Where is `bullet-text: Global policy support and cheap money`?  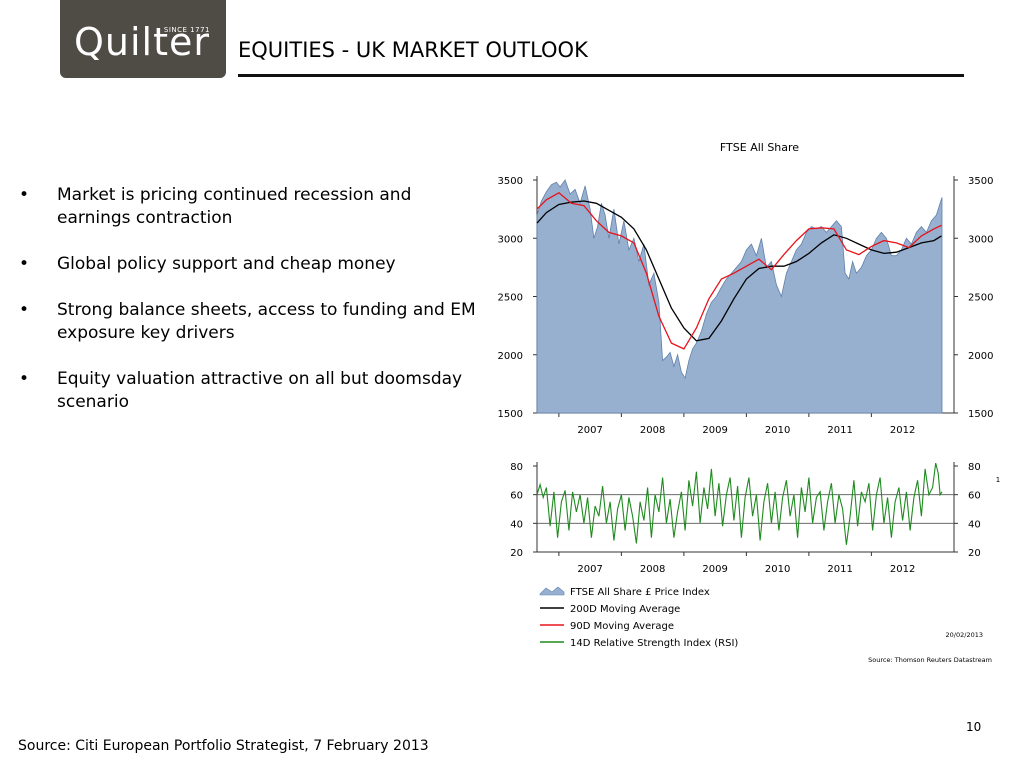
bullet-text: Global policy support and cheap money is located at coordinates (226, 264).